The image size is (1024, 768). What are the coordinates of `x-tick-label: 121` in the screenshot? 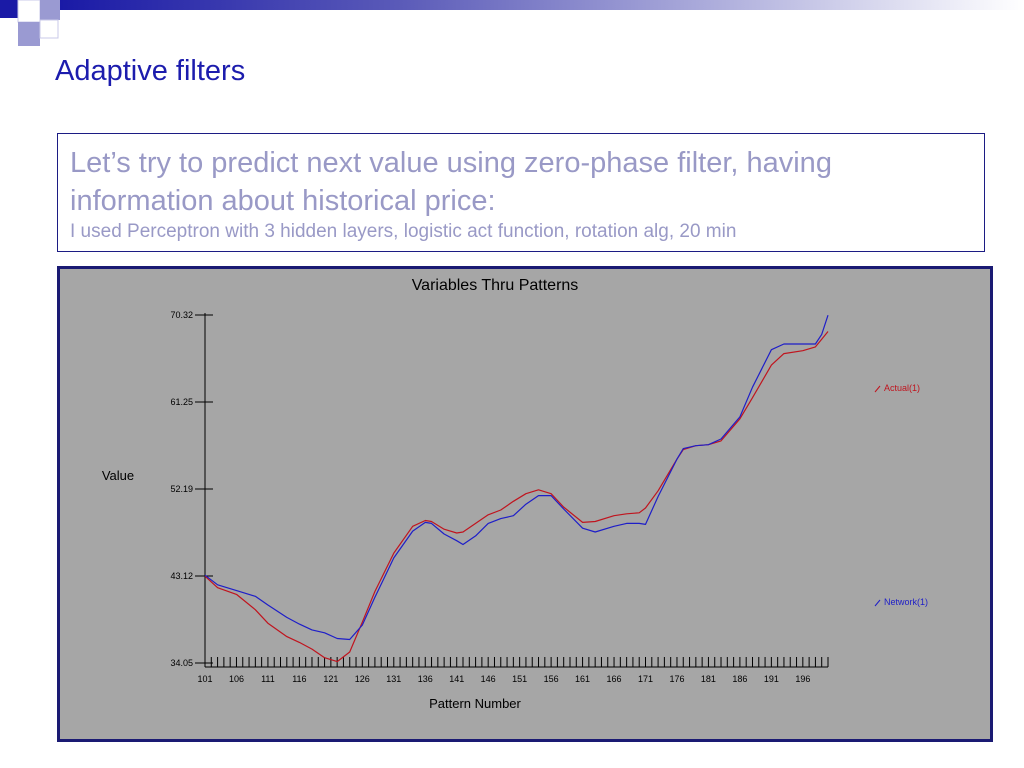 It's located at (330, 679).